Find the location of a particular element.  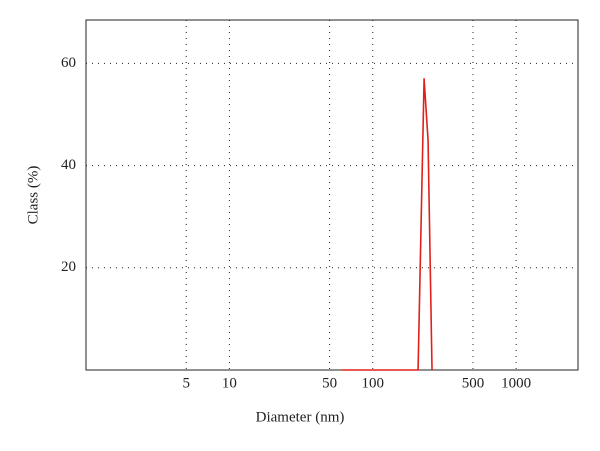

x-tick-label: 10 is located at coordinates (229, 383).